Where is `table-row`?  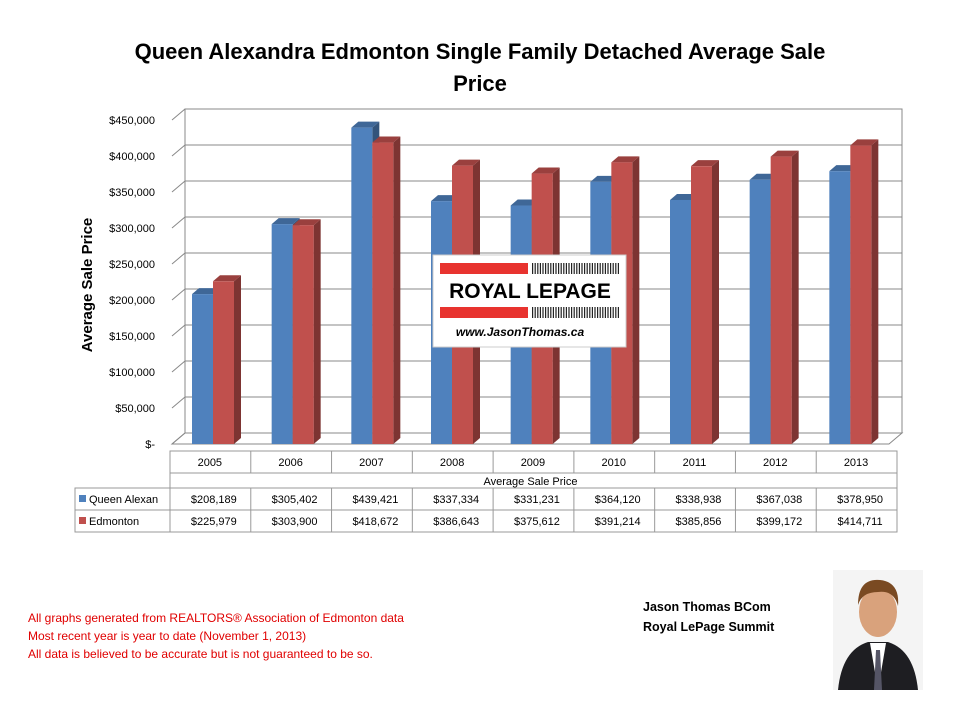
table-row is located at coordinates (486, 521).